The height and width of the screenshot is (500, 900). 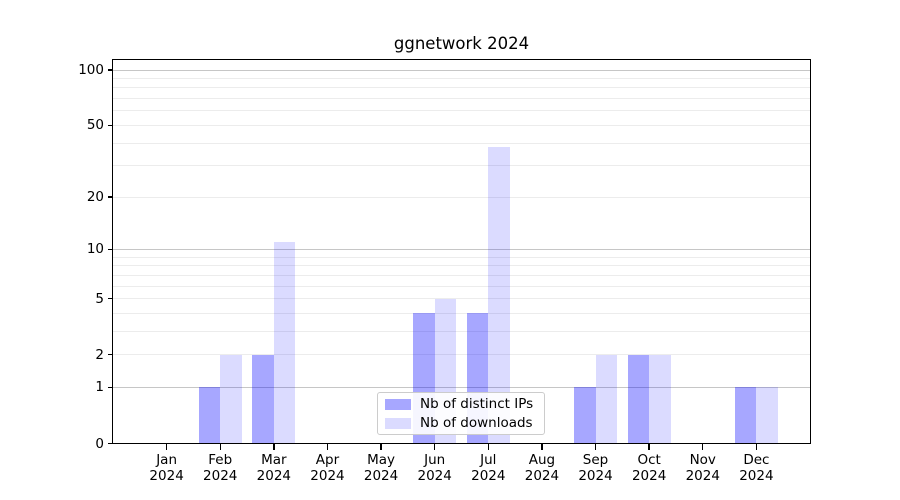 What do you see at coordinates (95, 249) in the screenshot?
I see `y-tick-label: 10` at bounding box center [95, 249].